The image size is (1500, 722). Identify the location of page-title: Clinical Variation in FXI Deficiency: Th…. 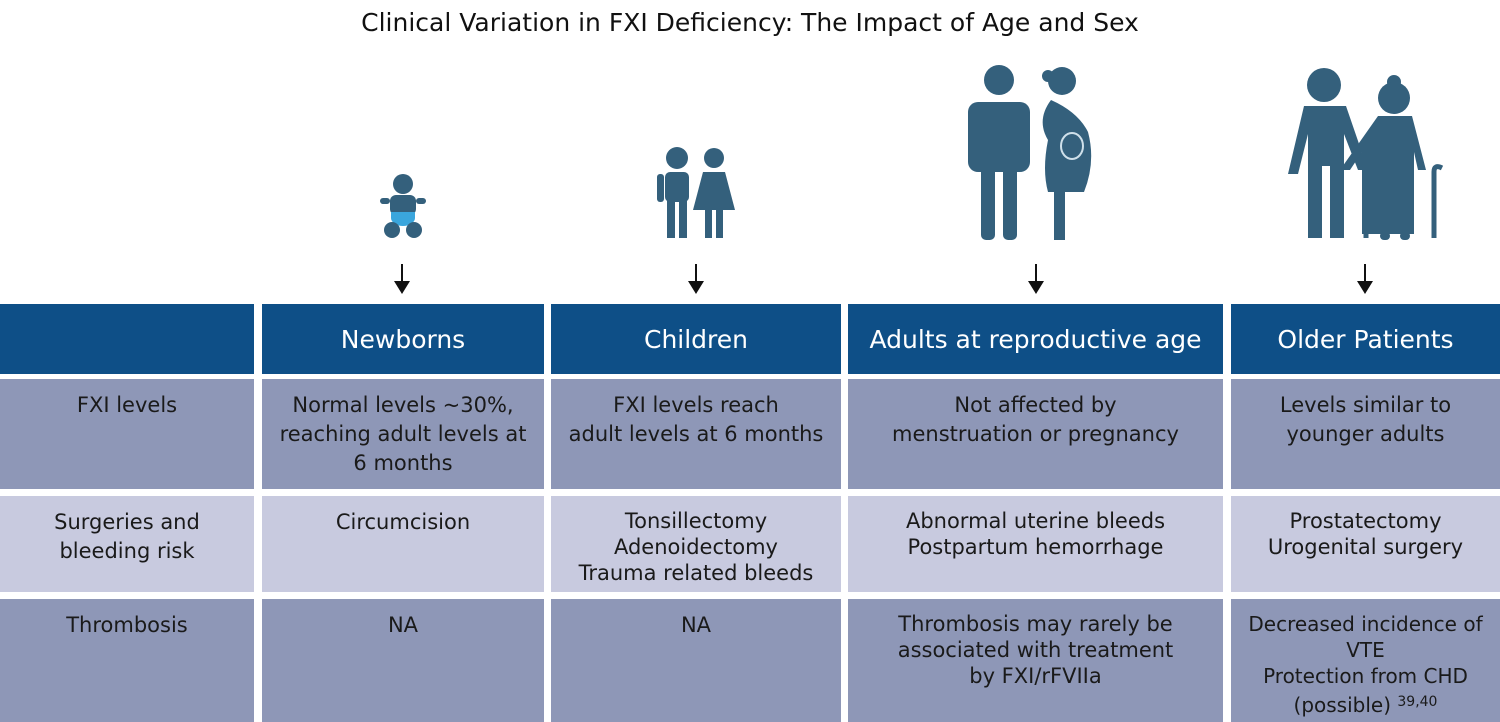
(750, 22).